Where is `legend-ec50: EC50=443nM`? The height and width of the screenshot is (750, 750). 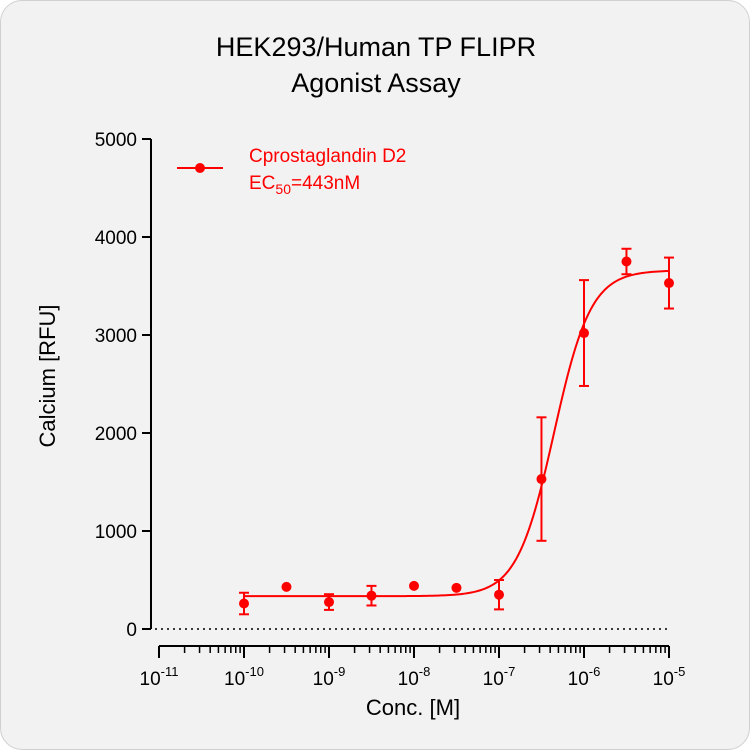
legend-ec50: EC50=443nM is located at coordinates (304, 185).